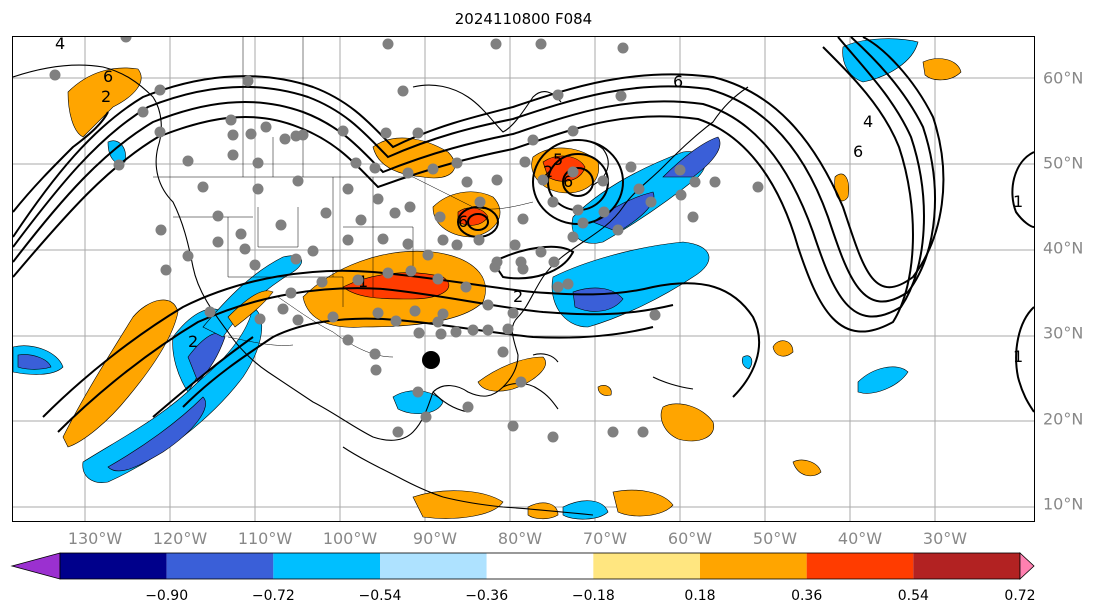 This screenshot has height=615, width=1105. Describe the element at coordinates (1063, 504) in the screenshot. I see `latitude-label: 10°N` at that location.